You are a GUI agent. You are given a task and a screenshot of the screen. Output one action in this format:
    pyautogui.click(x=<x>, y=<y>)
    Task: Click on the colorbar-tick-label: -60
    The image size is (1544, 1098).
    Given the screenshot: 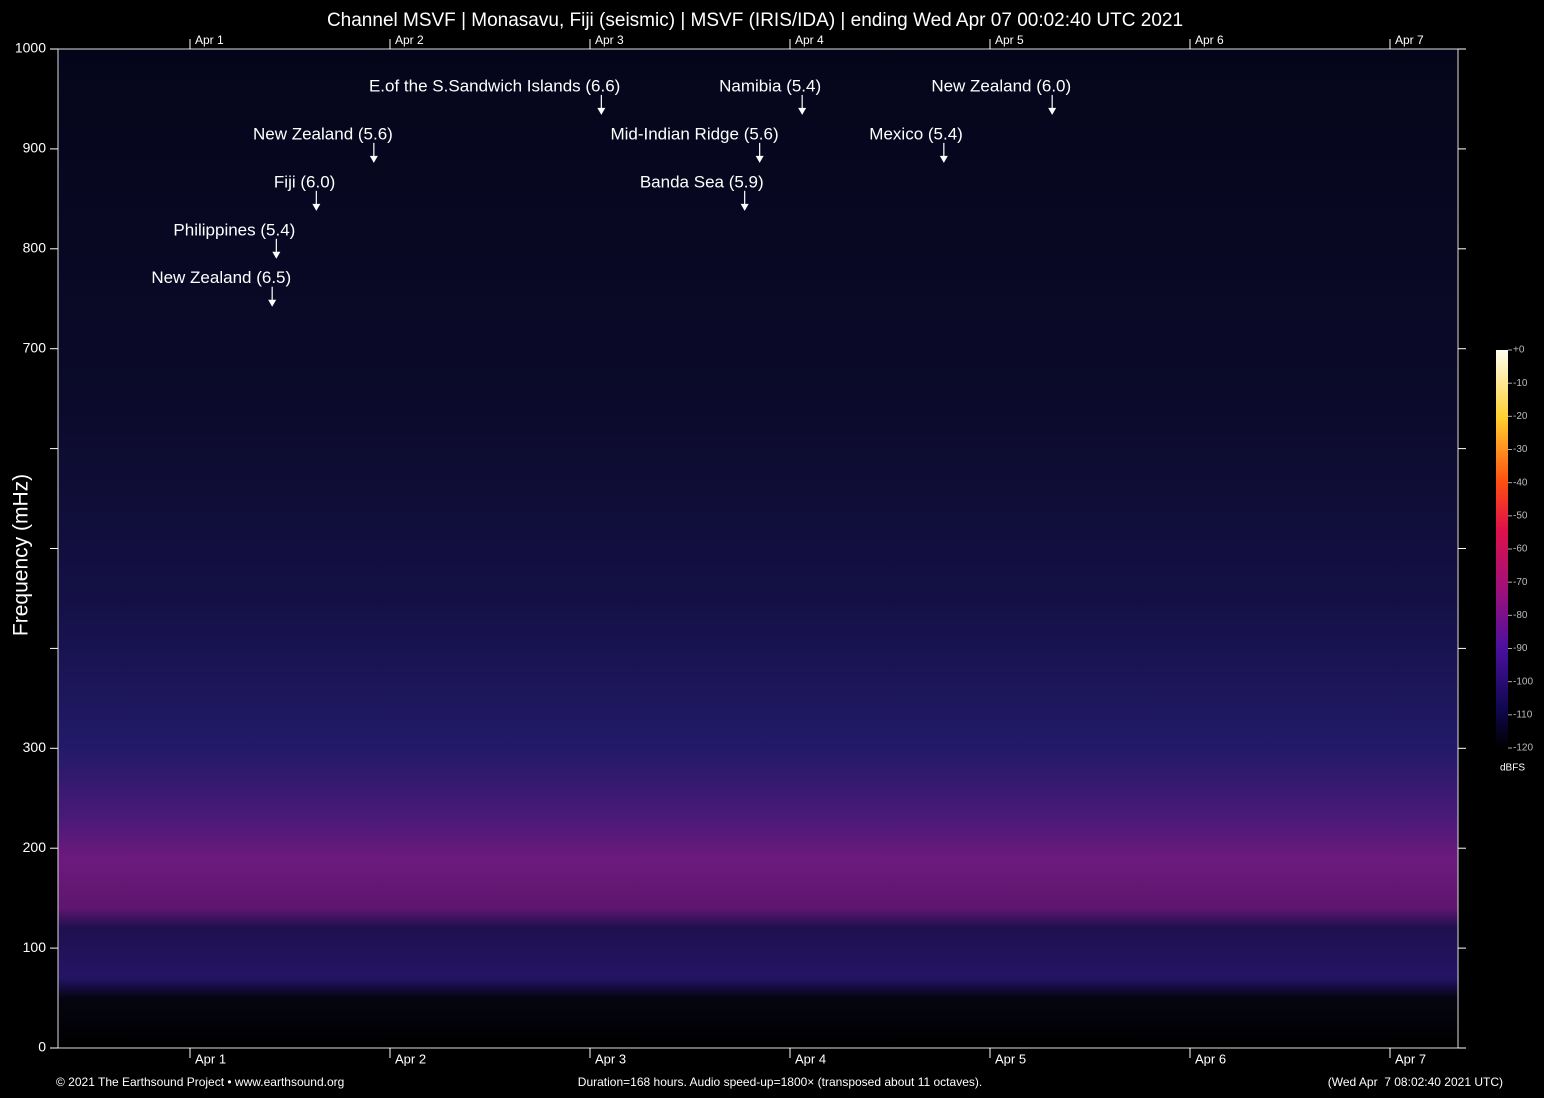 What is the action you would take?
    pyautogui.click(x=1520, y=549)
    